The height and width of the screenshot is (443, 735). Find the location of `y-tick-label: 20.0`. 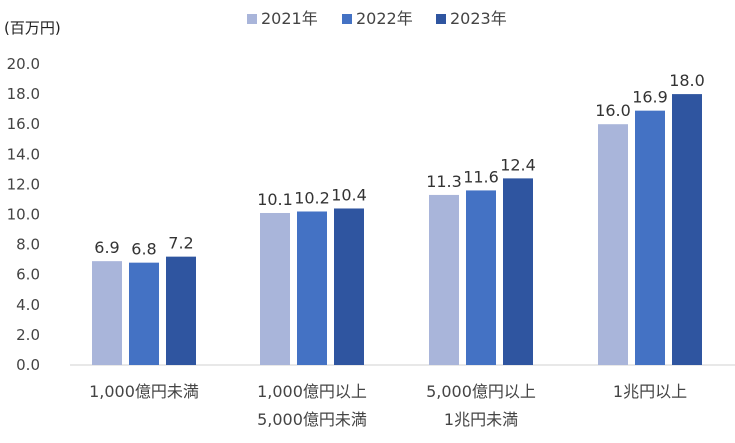

y-tick-label: 20.0 is located at coordinates (23, 64).